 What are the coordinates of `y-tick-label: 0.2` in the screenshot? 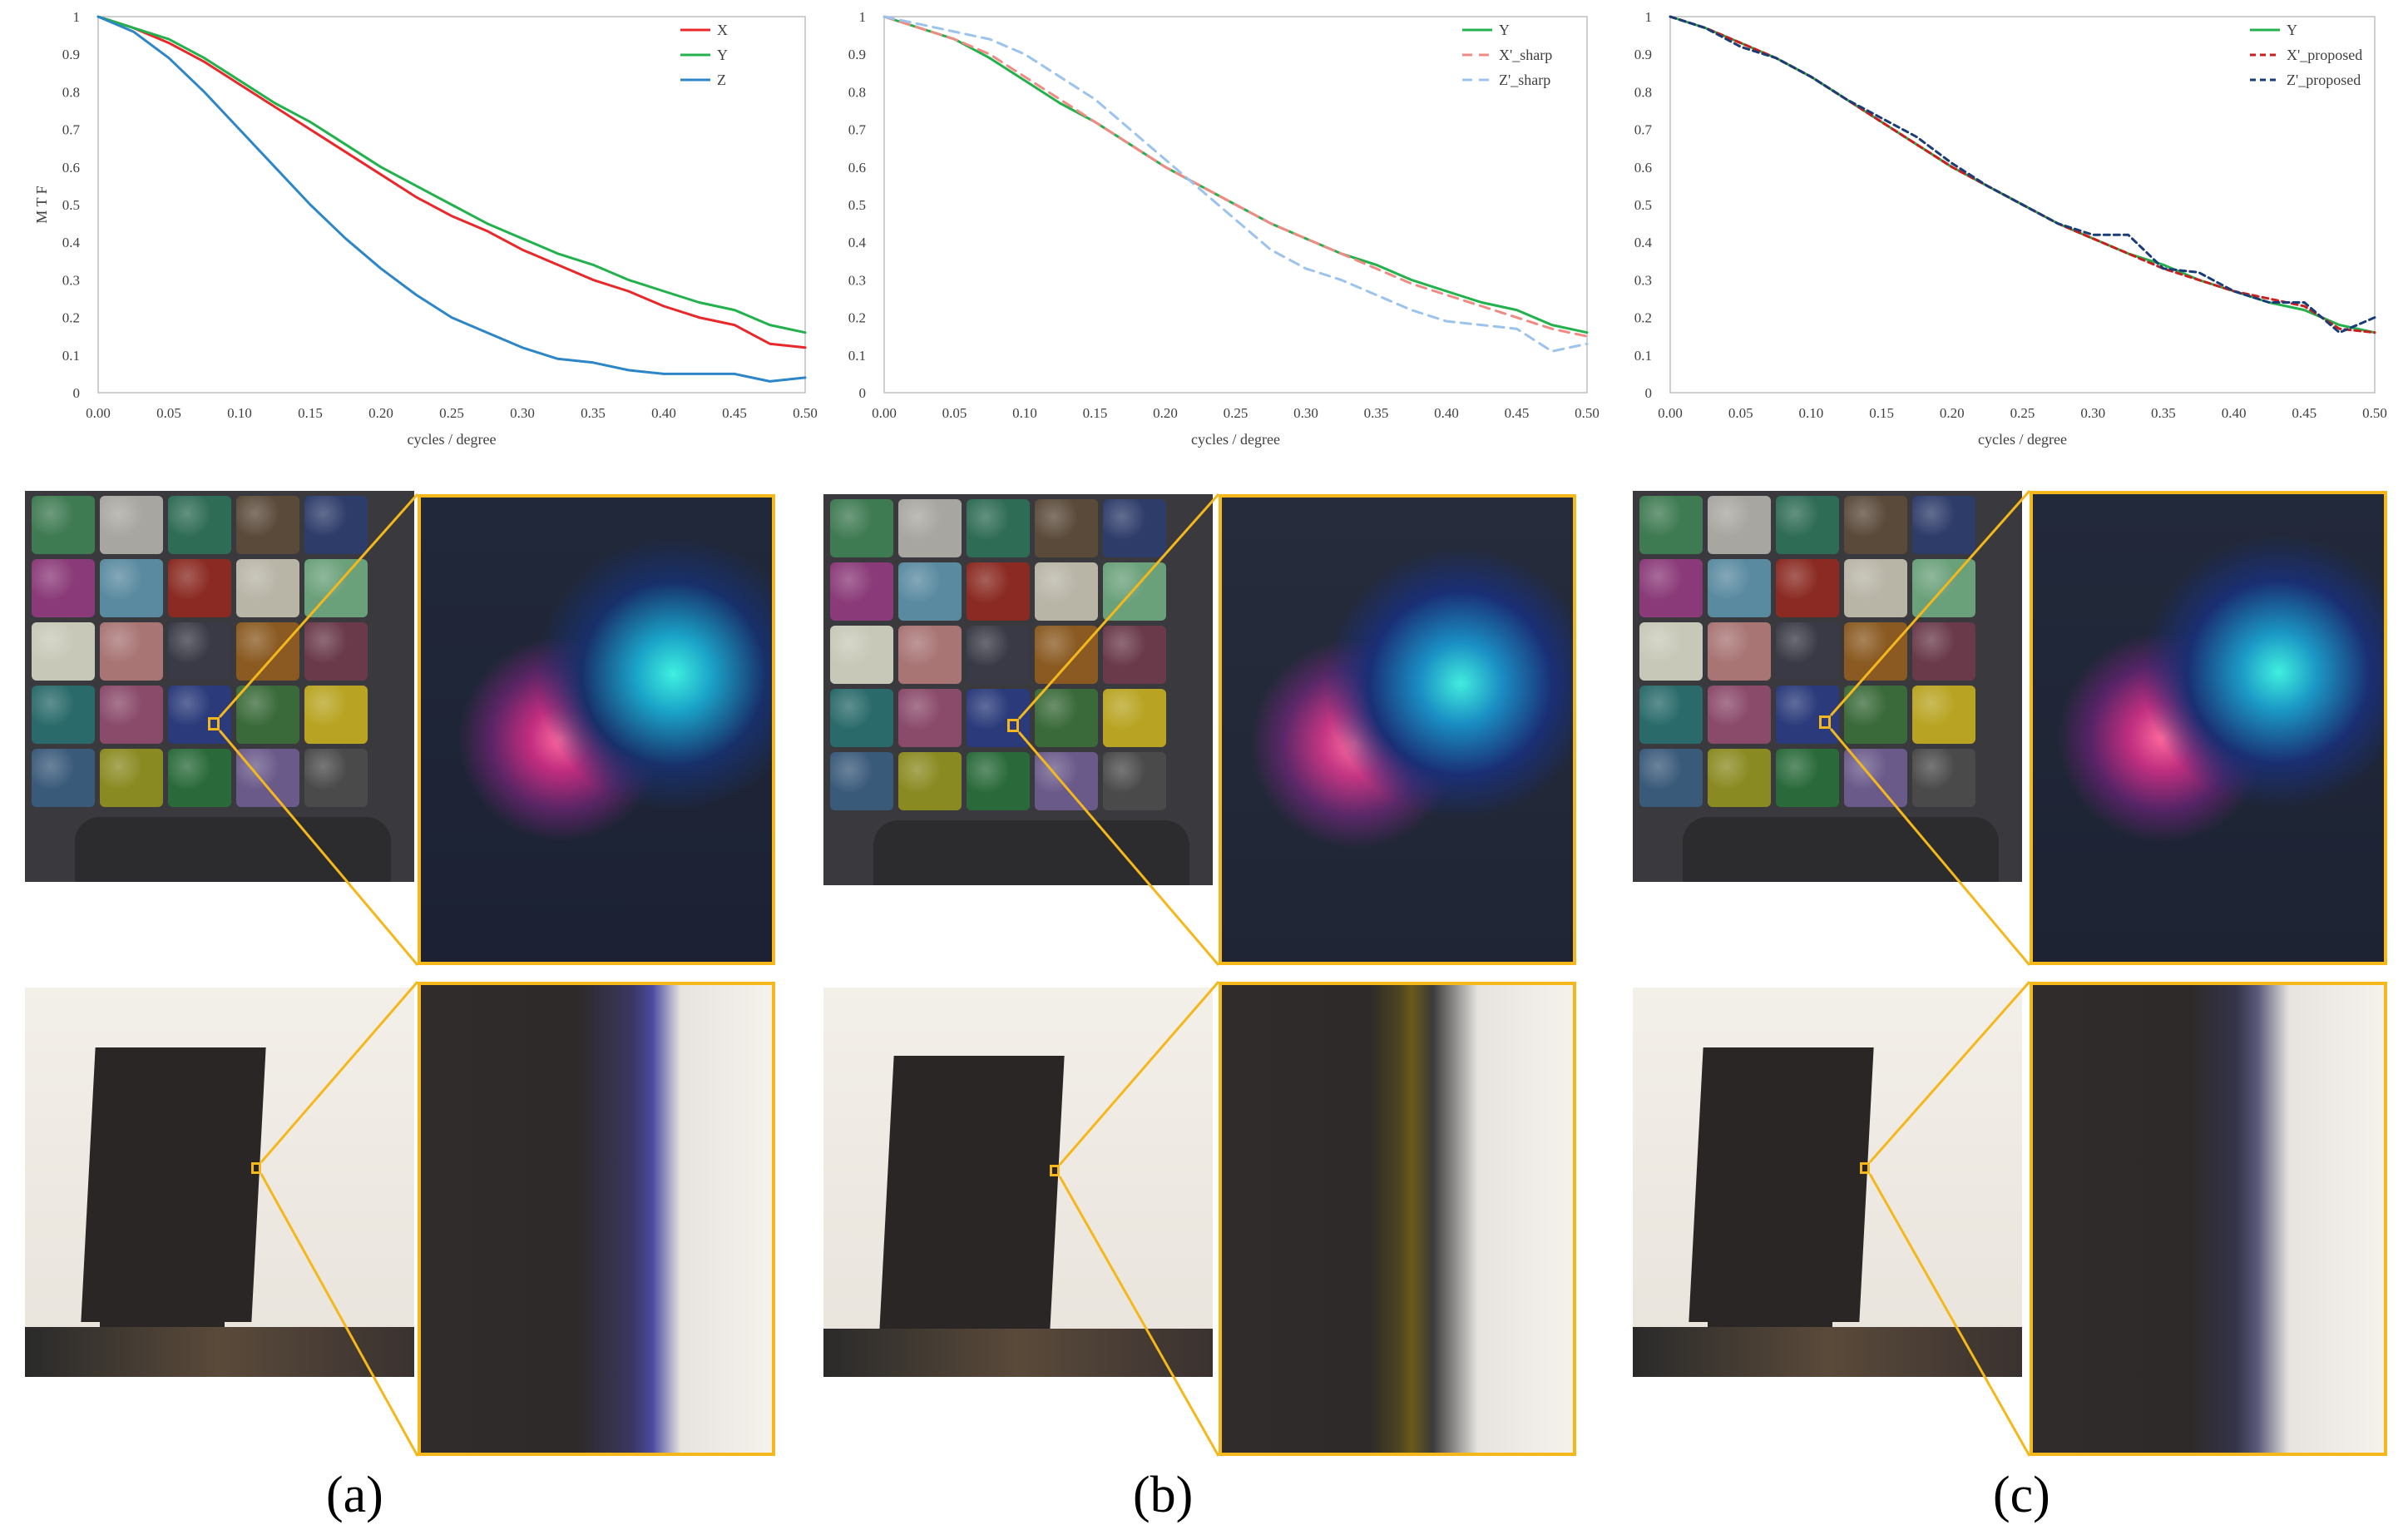 It's located at (857, 318).